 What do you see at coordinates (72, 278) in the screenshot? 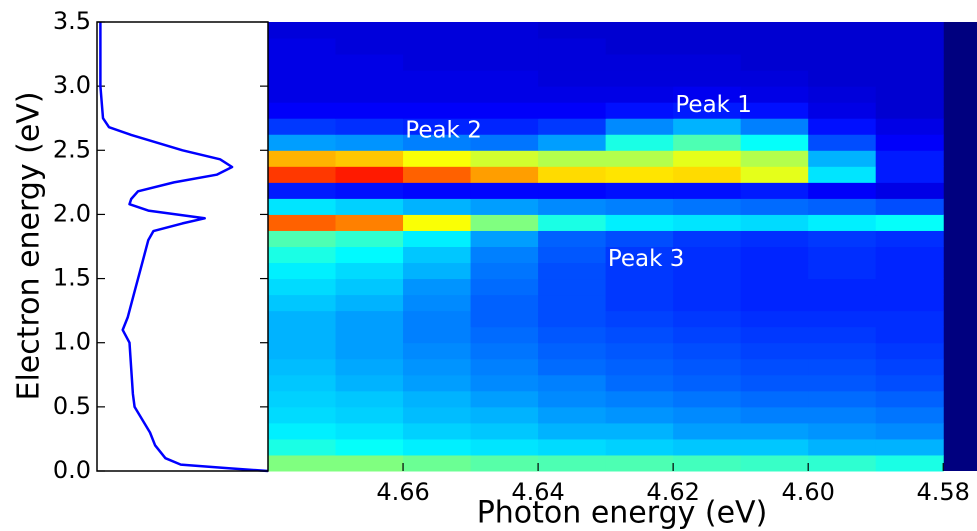
I see `y-tick-label: 1.5` at bounding box center [72, 278].